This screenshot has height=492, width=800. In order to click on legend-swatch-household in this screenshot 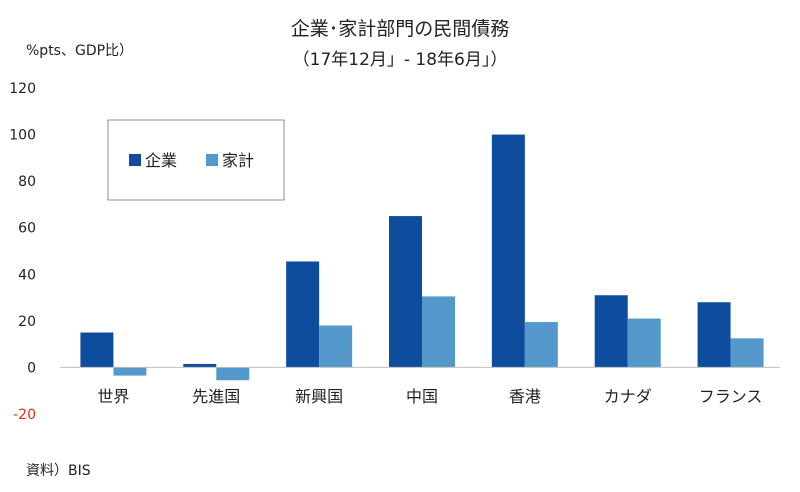, I will do `click(212, 160)`.